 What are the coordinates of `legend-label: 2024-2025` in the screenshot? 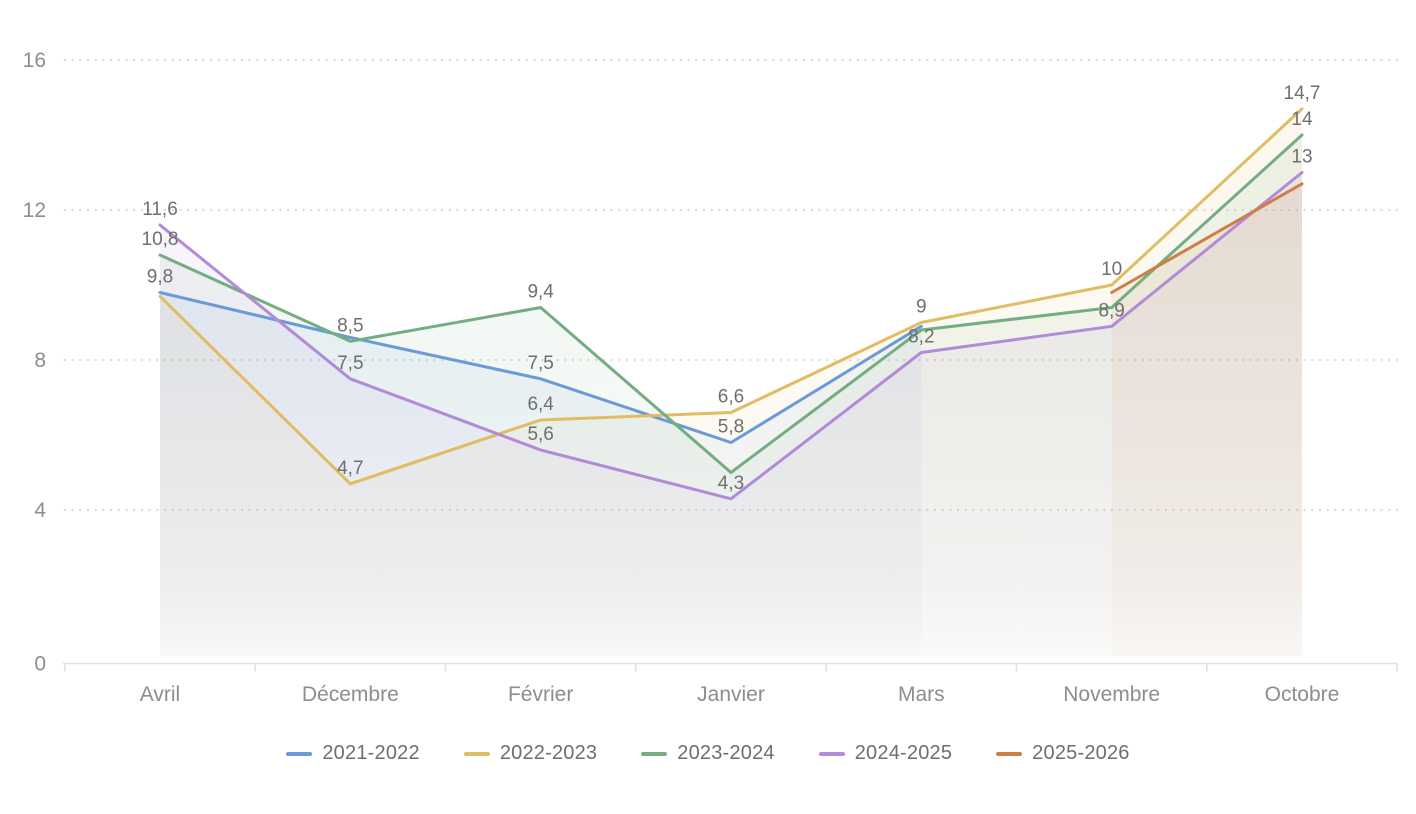 It's located at (903, 753).